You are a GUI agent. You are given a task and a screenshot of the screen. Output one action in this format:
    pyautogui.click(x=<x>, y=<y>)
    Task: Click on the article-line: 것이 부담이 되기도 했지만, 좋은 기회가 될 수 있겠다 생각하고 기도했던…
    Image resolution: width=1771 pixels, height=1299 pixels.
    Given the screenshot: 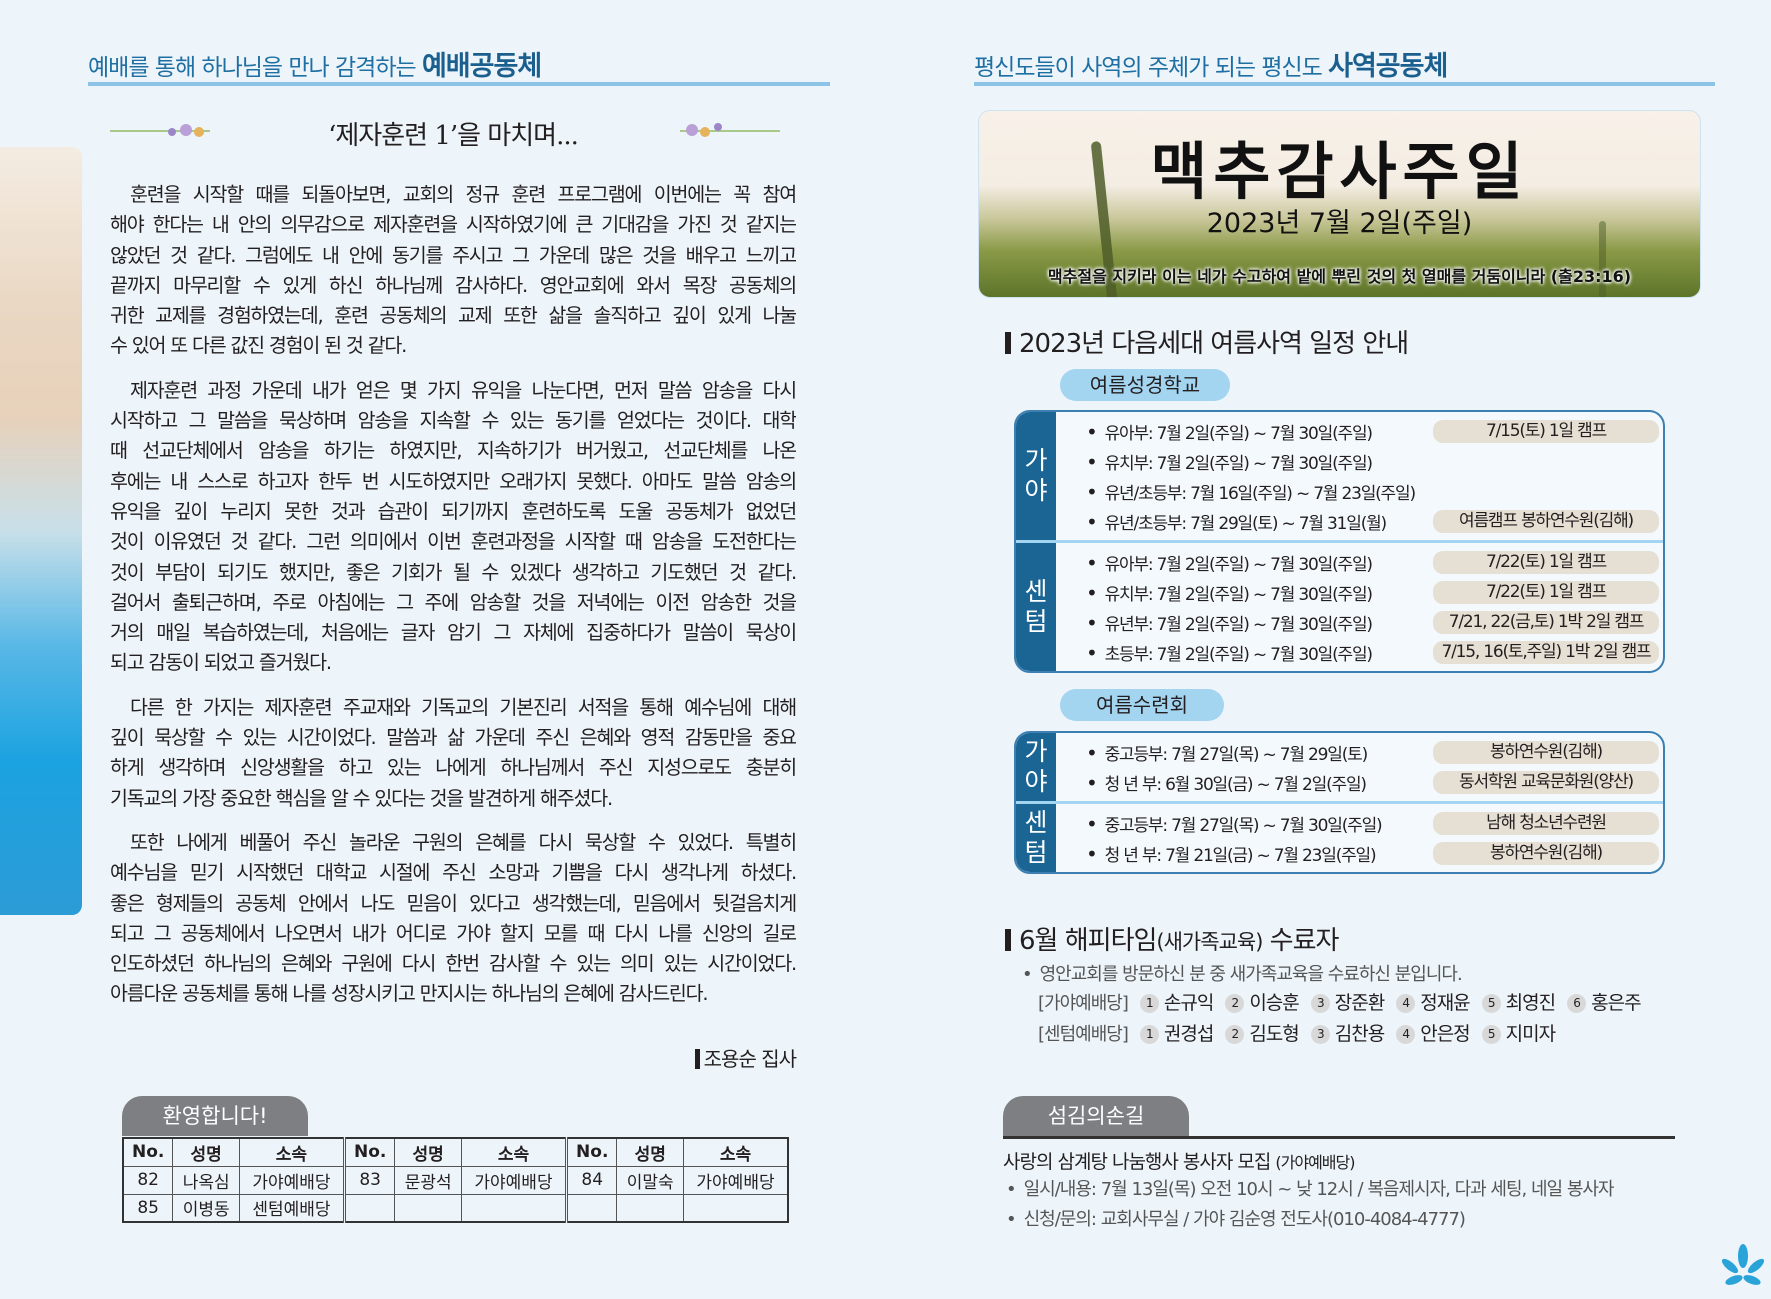 What is the action you would take?
    pyautogui.click(x=453, y=572)
    